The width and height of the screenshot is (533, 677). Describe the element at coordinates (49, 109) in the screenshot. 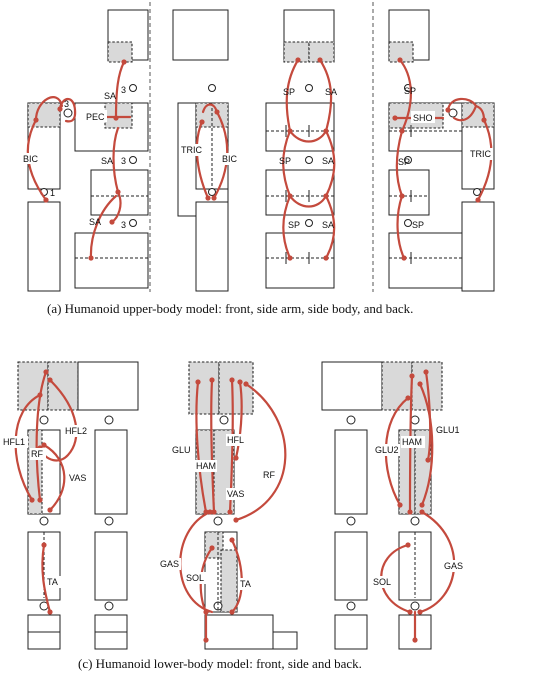

I see `bic-upper` at that location.